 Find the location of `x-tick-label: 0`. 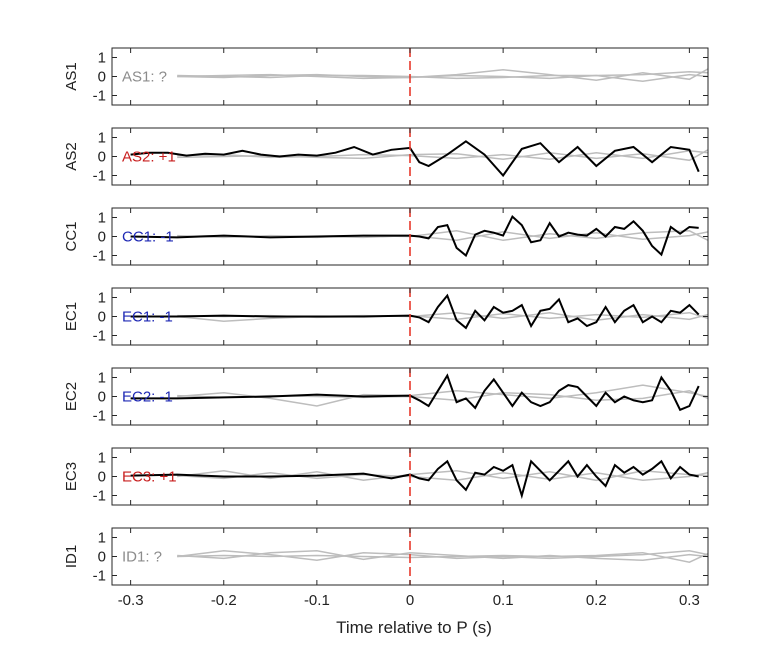

x-tick-label: 0 is located at coordinates (410, 600).